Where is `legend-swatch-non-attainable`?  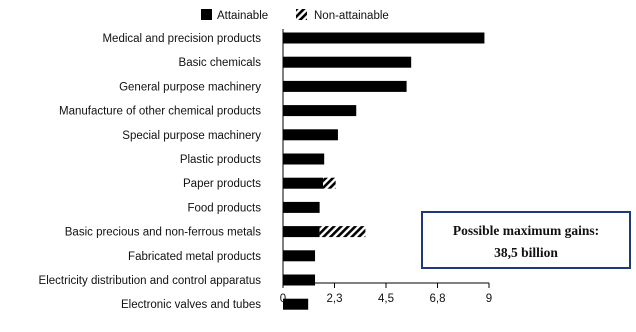
legend-swatch-non-attainable is located at coordinates (301, 14).